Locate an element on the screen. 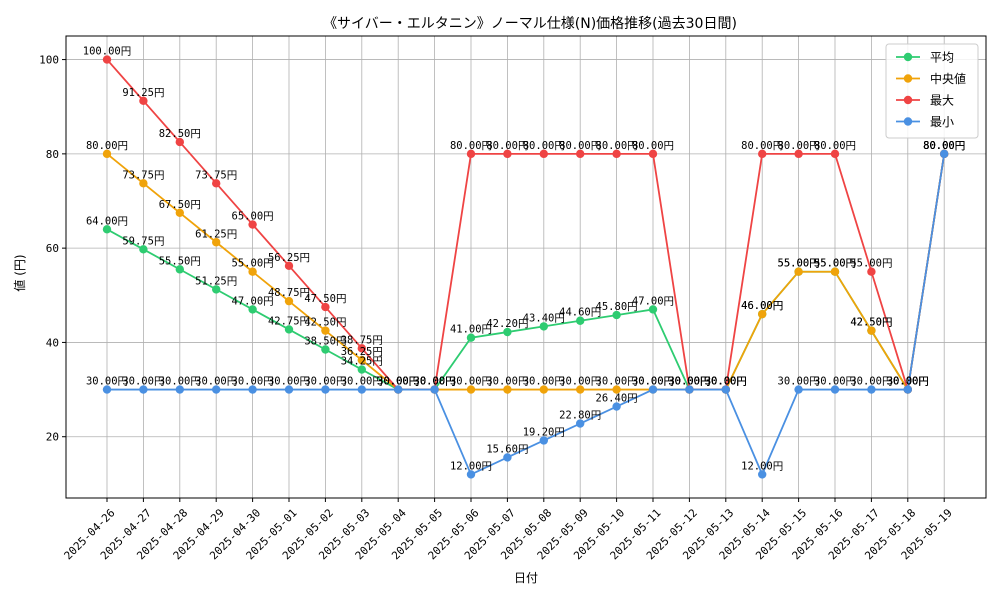  data-label-最小: 80.00円 is located at coordinates (944, 146).